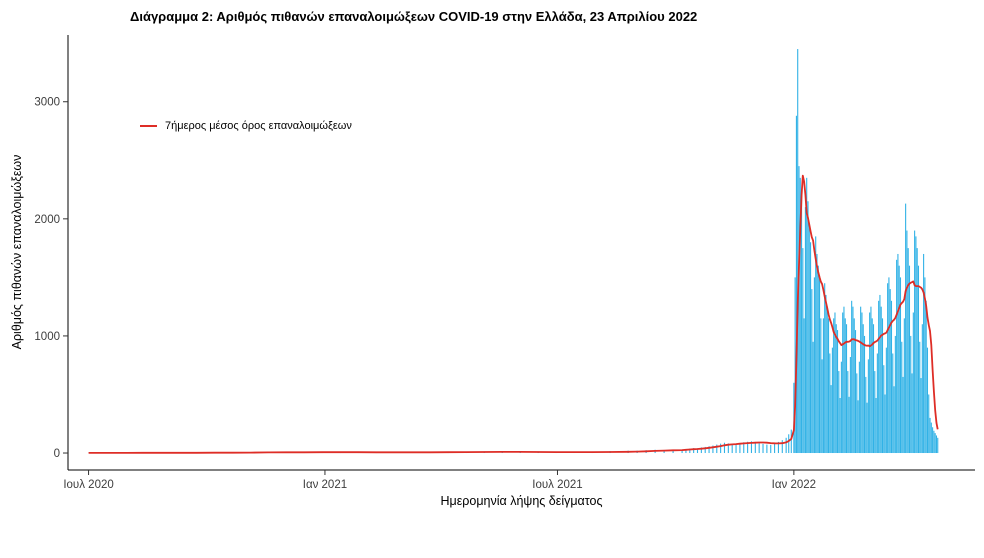  What do you see at coordinates (521, 501) in the screenshot?
I see `x-axis-title: Ημερομηνία λήψης δείγματος` at bounding box center [521, 501].